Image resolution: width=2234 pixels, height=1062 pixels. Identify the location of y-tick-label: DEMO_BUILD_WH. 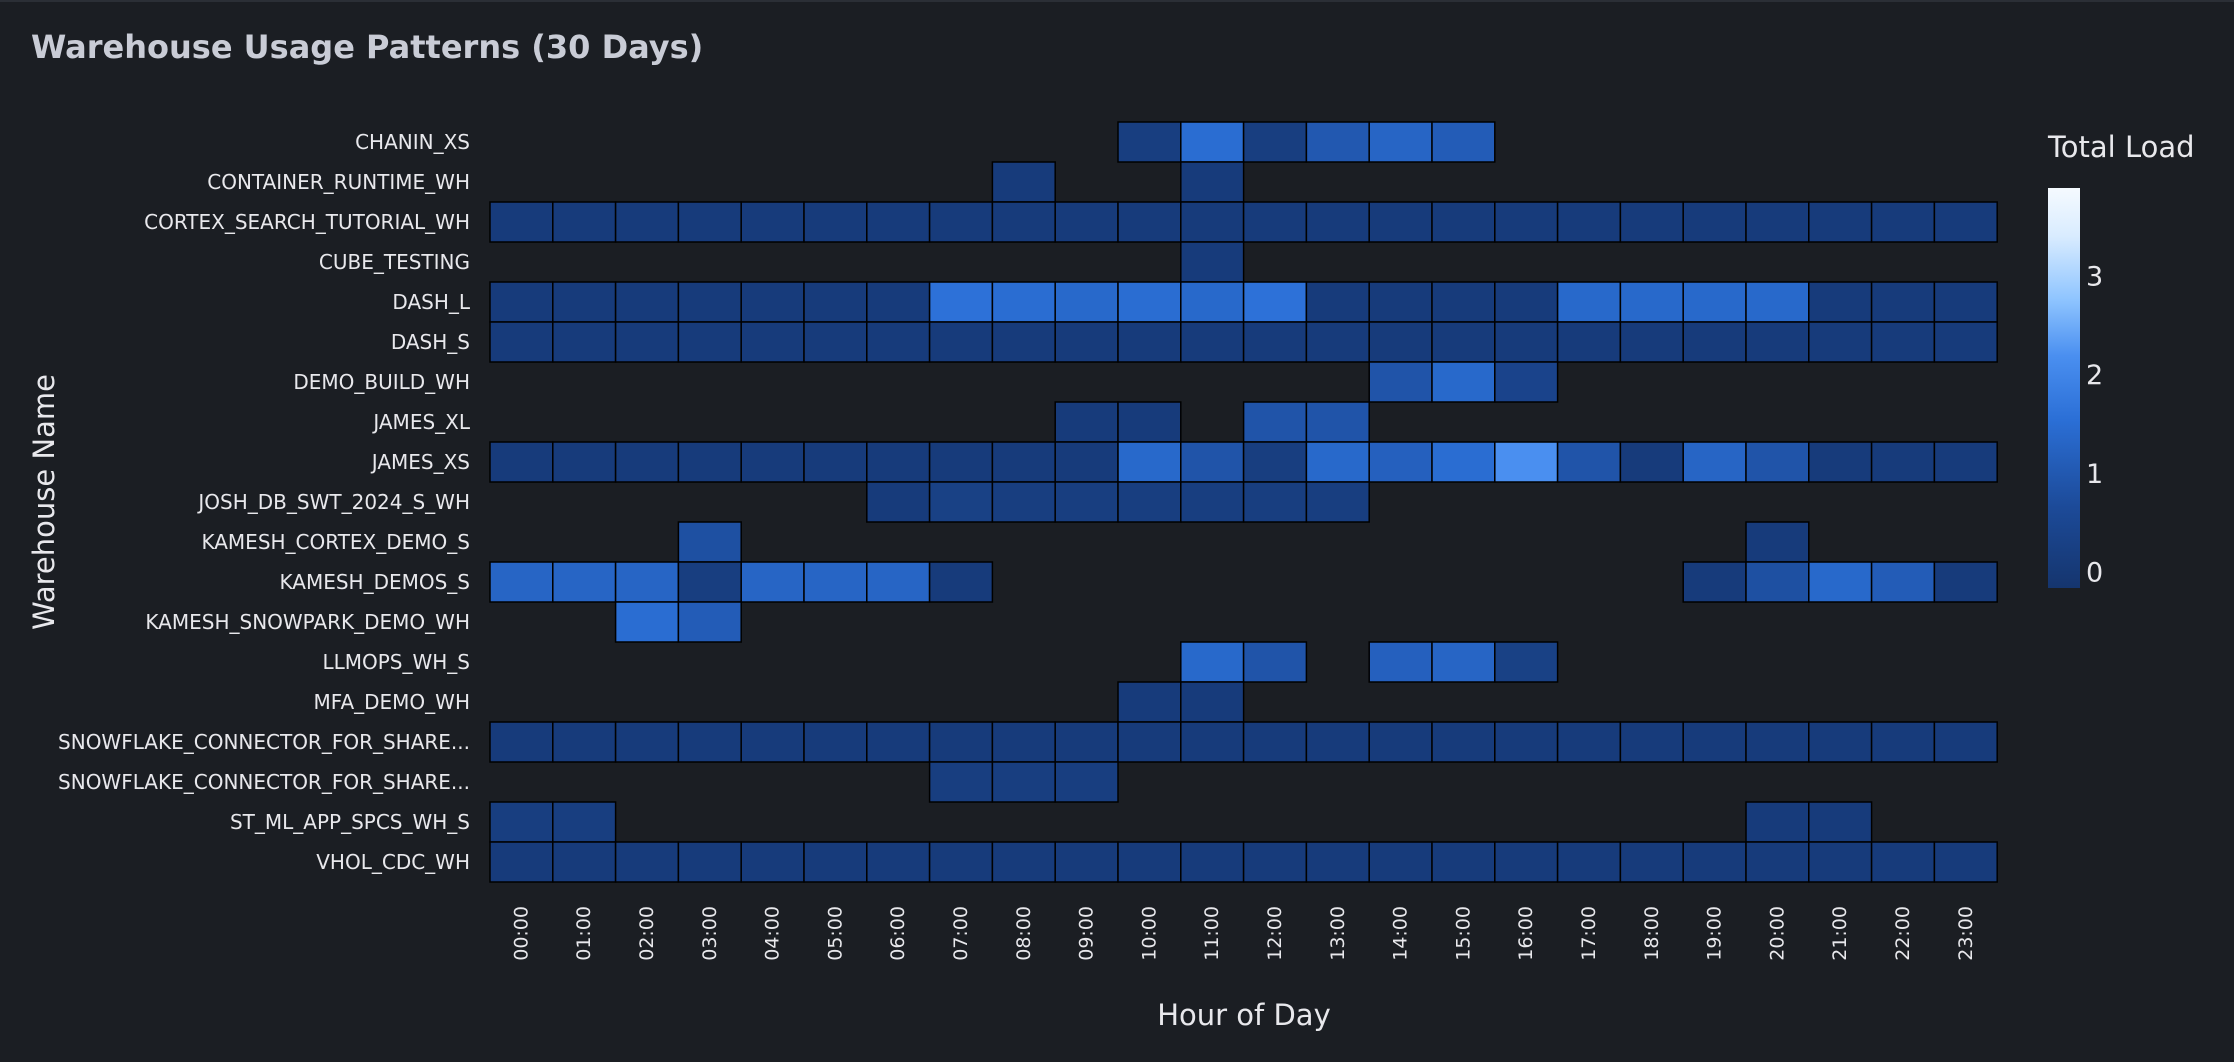
(381, 382).